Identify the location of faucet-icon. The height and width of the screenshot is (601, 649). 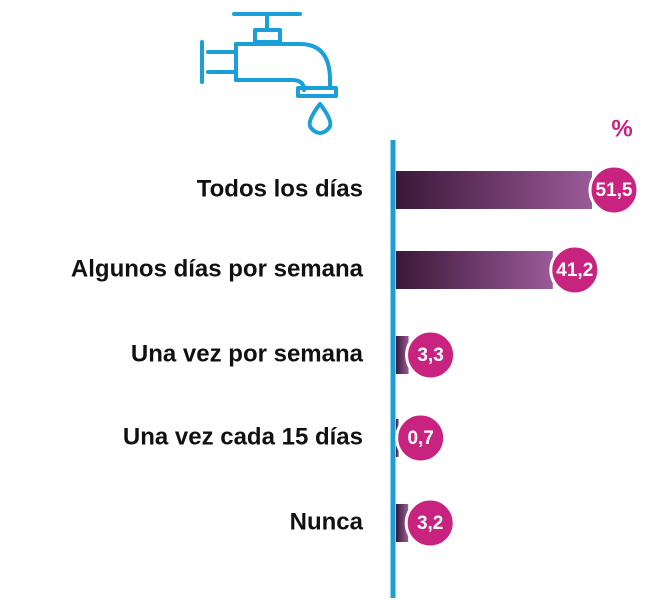
(269, 73).